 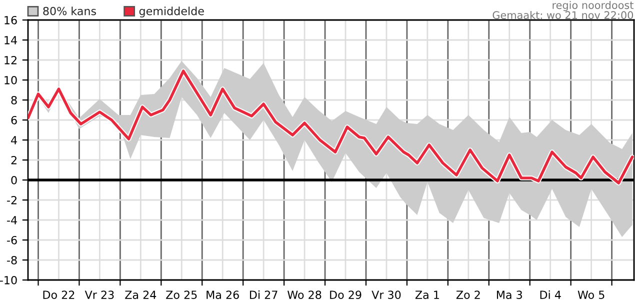 What do you see at coordinates (591, 295) in the screenshot?
I see `x-tick-label: Wo 5` at bounding box center [591, 295].